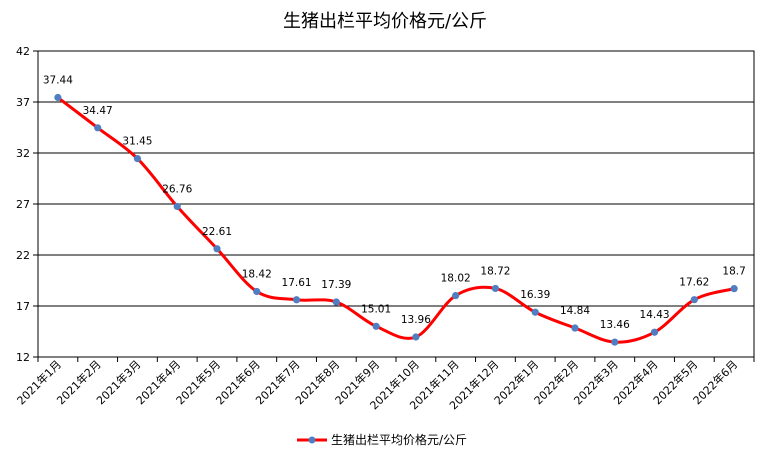 This screenshot has width=770, height=462. Describe the element at coordinates (535, 295) in the screenshot. I see `data-label: 16.39` at that location.